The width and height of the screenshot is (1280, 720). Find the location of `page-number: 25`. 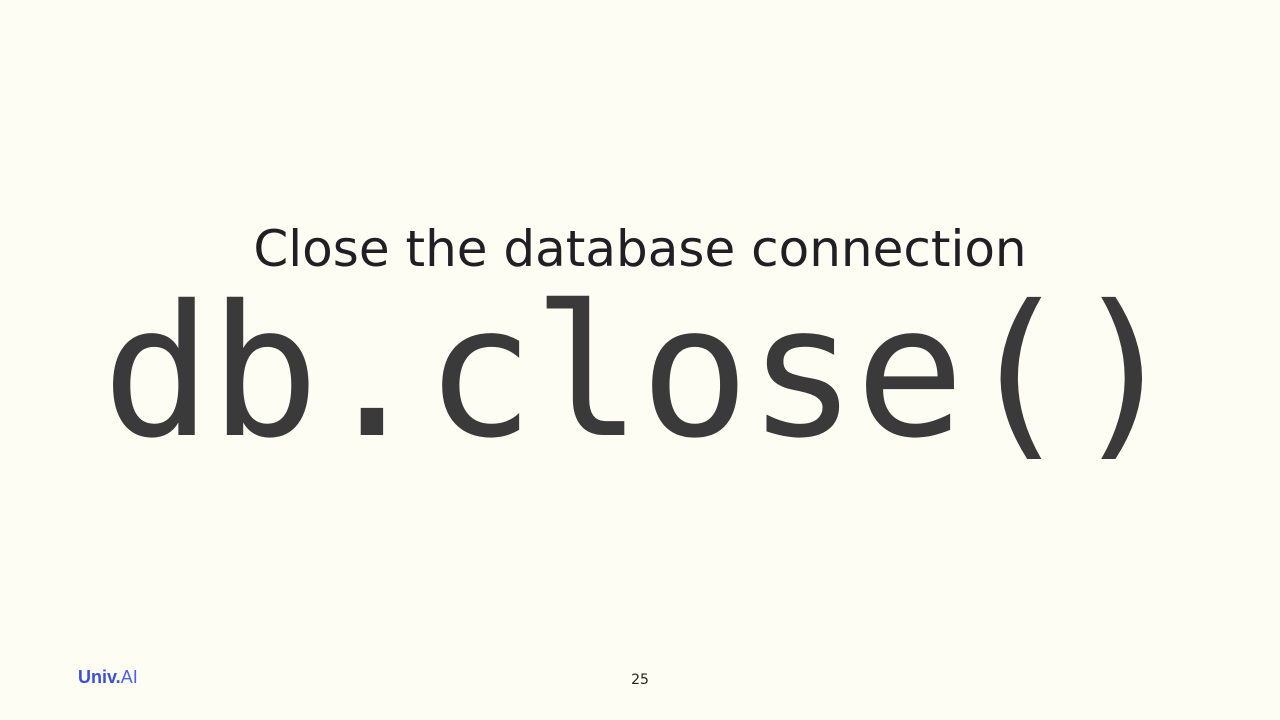

page-number: 25 is located at coordinates (640, 680).